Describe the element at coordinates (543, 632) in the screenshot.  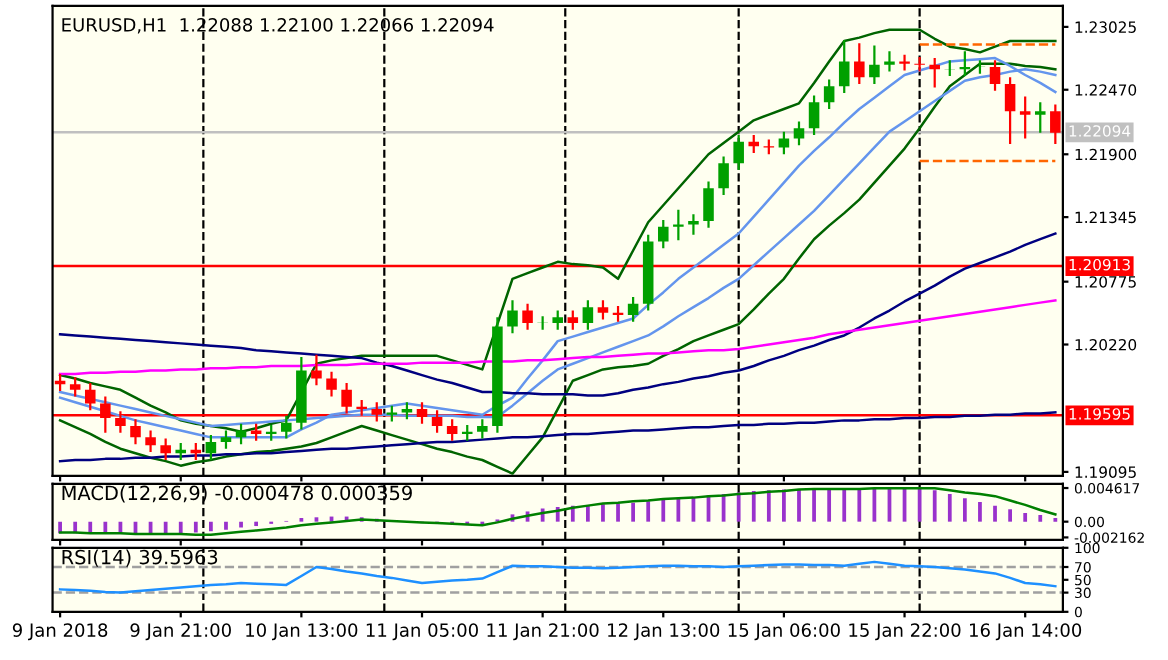
I see `x-tick-label: 11 Jan 21:00` at that location.